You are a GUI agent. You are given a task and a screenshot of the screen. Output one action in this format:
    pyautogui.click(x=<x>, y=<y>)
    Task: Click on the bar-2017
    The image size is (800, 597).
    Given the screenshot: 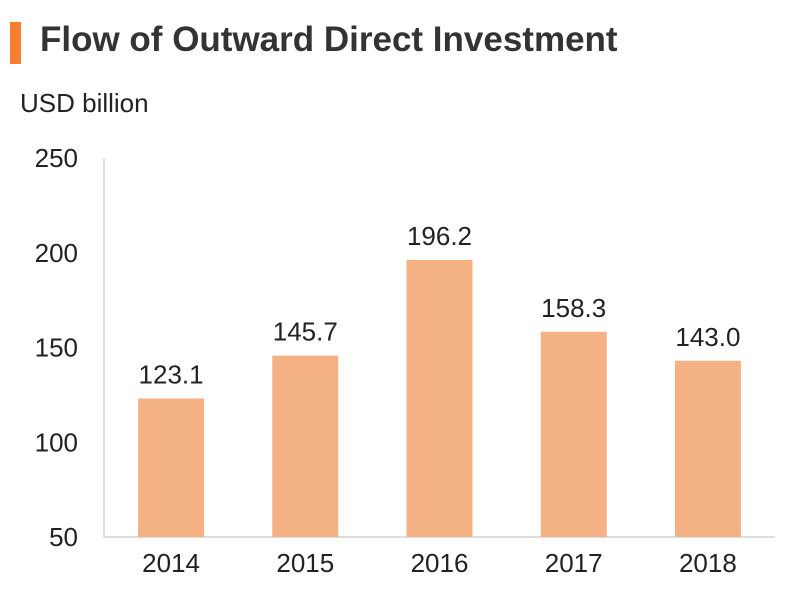 What is the action you would take?
    pyautogui.click(x=573, y=434)
    